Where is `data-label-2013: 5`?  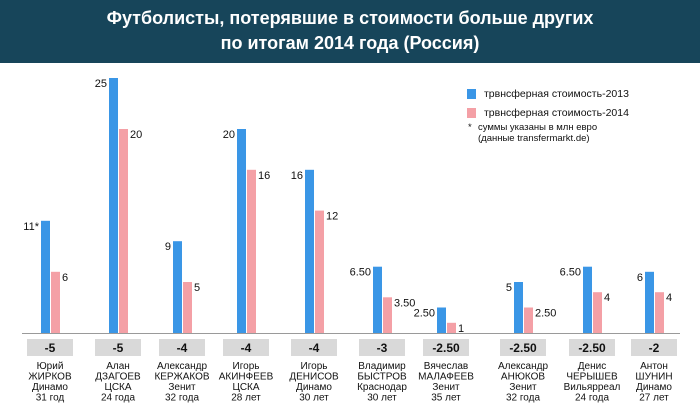
data-label-2013: 5 is located at coordinates (509, 288).